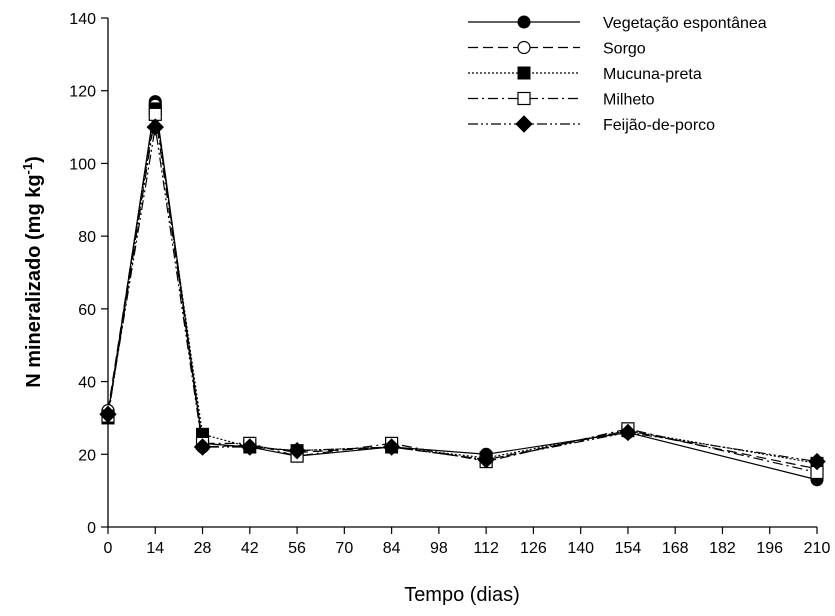  I want to click on legend-label: Milheto, so click(629, 100).